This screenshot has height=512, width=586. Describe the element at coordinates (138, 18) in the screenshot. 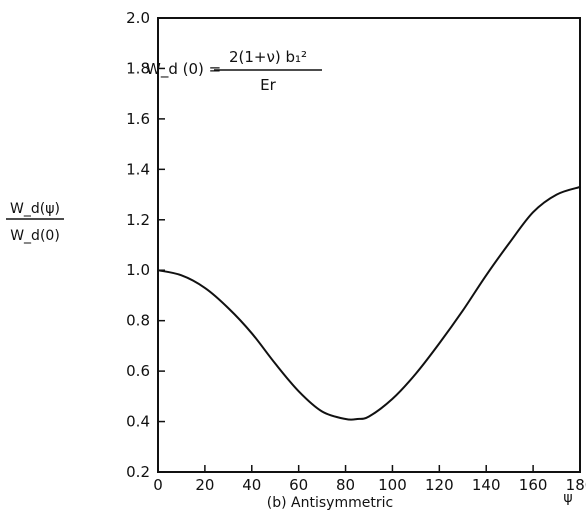

I see `y-tick-label: 2.0` at that location.